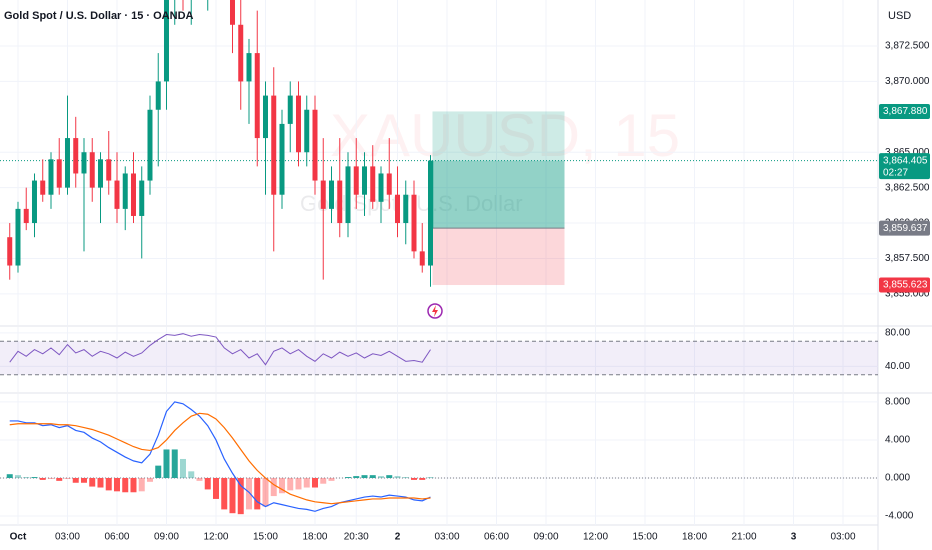 The image size is (932, 550). I want to click on price-badge-label: 3,867.880, so click(905, 111).